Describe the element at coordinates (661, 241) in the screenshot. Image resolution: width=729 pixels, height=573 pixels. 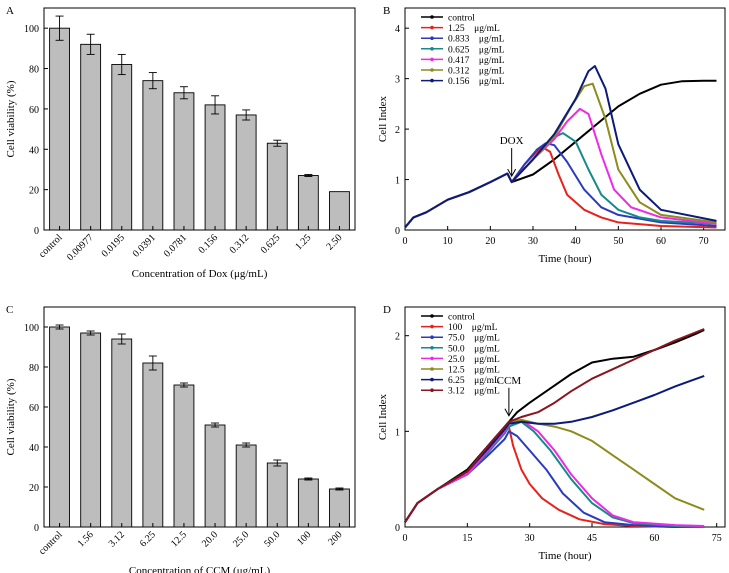
I see `x-tick-label: 60` at that location.